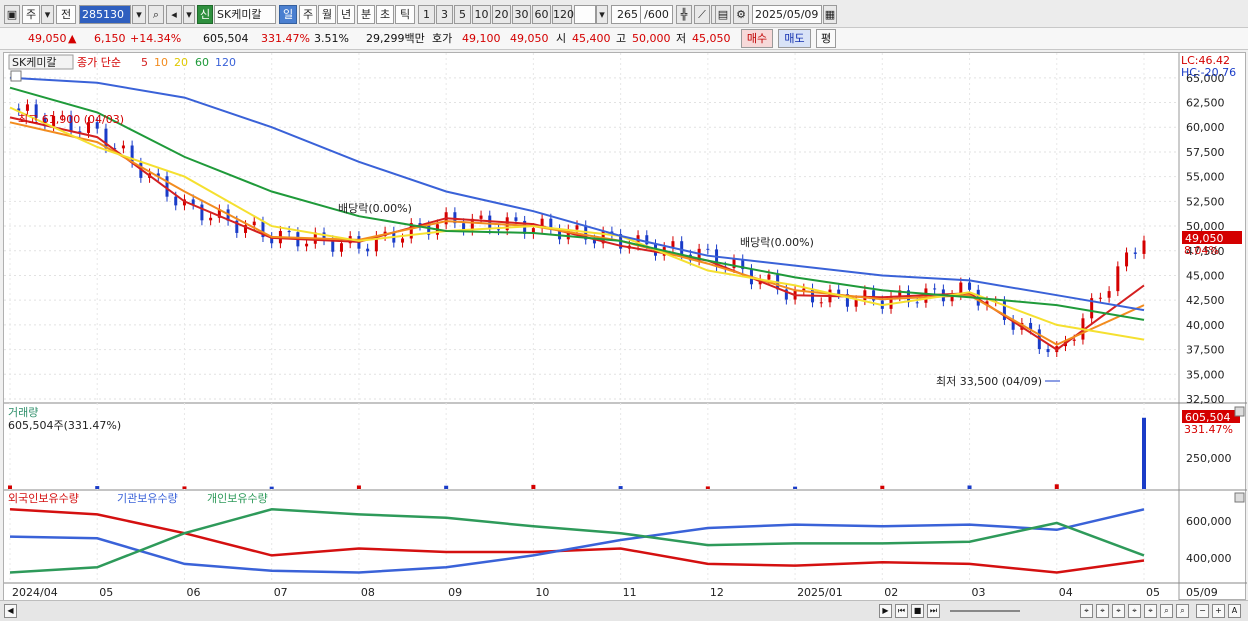 The height and width of the screenshot is (621, 1248). Describe the element at coordinates (288, 14) in the screenshot. I see `period-day-tab: 일` at that location.